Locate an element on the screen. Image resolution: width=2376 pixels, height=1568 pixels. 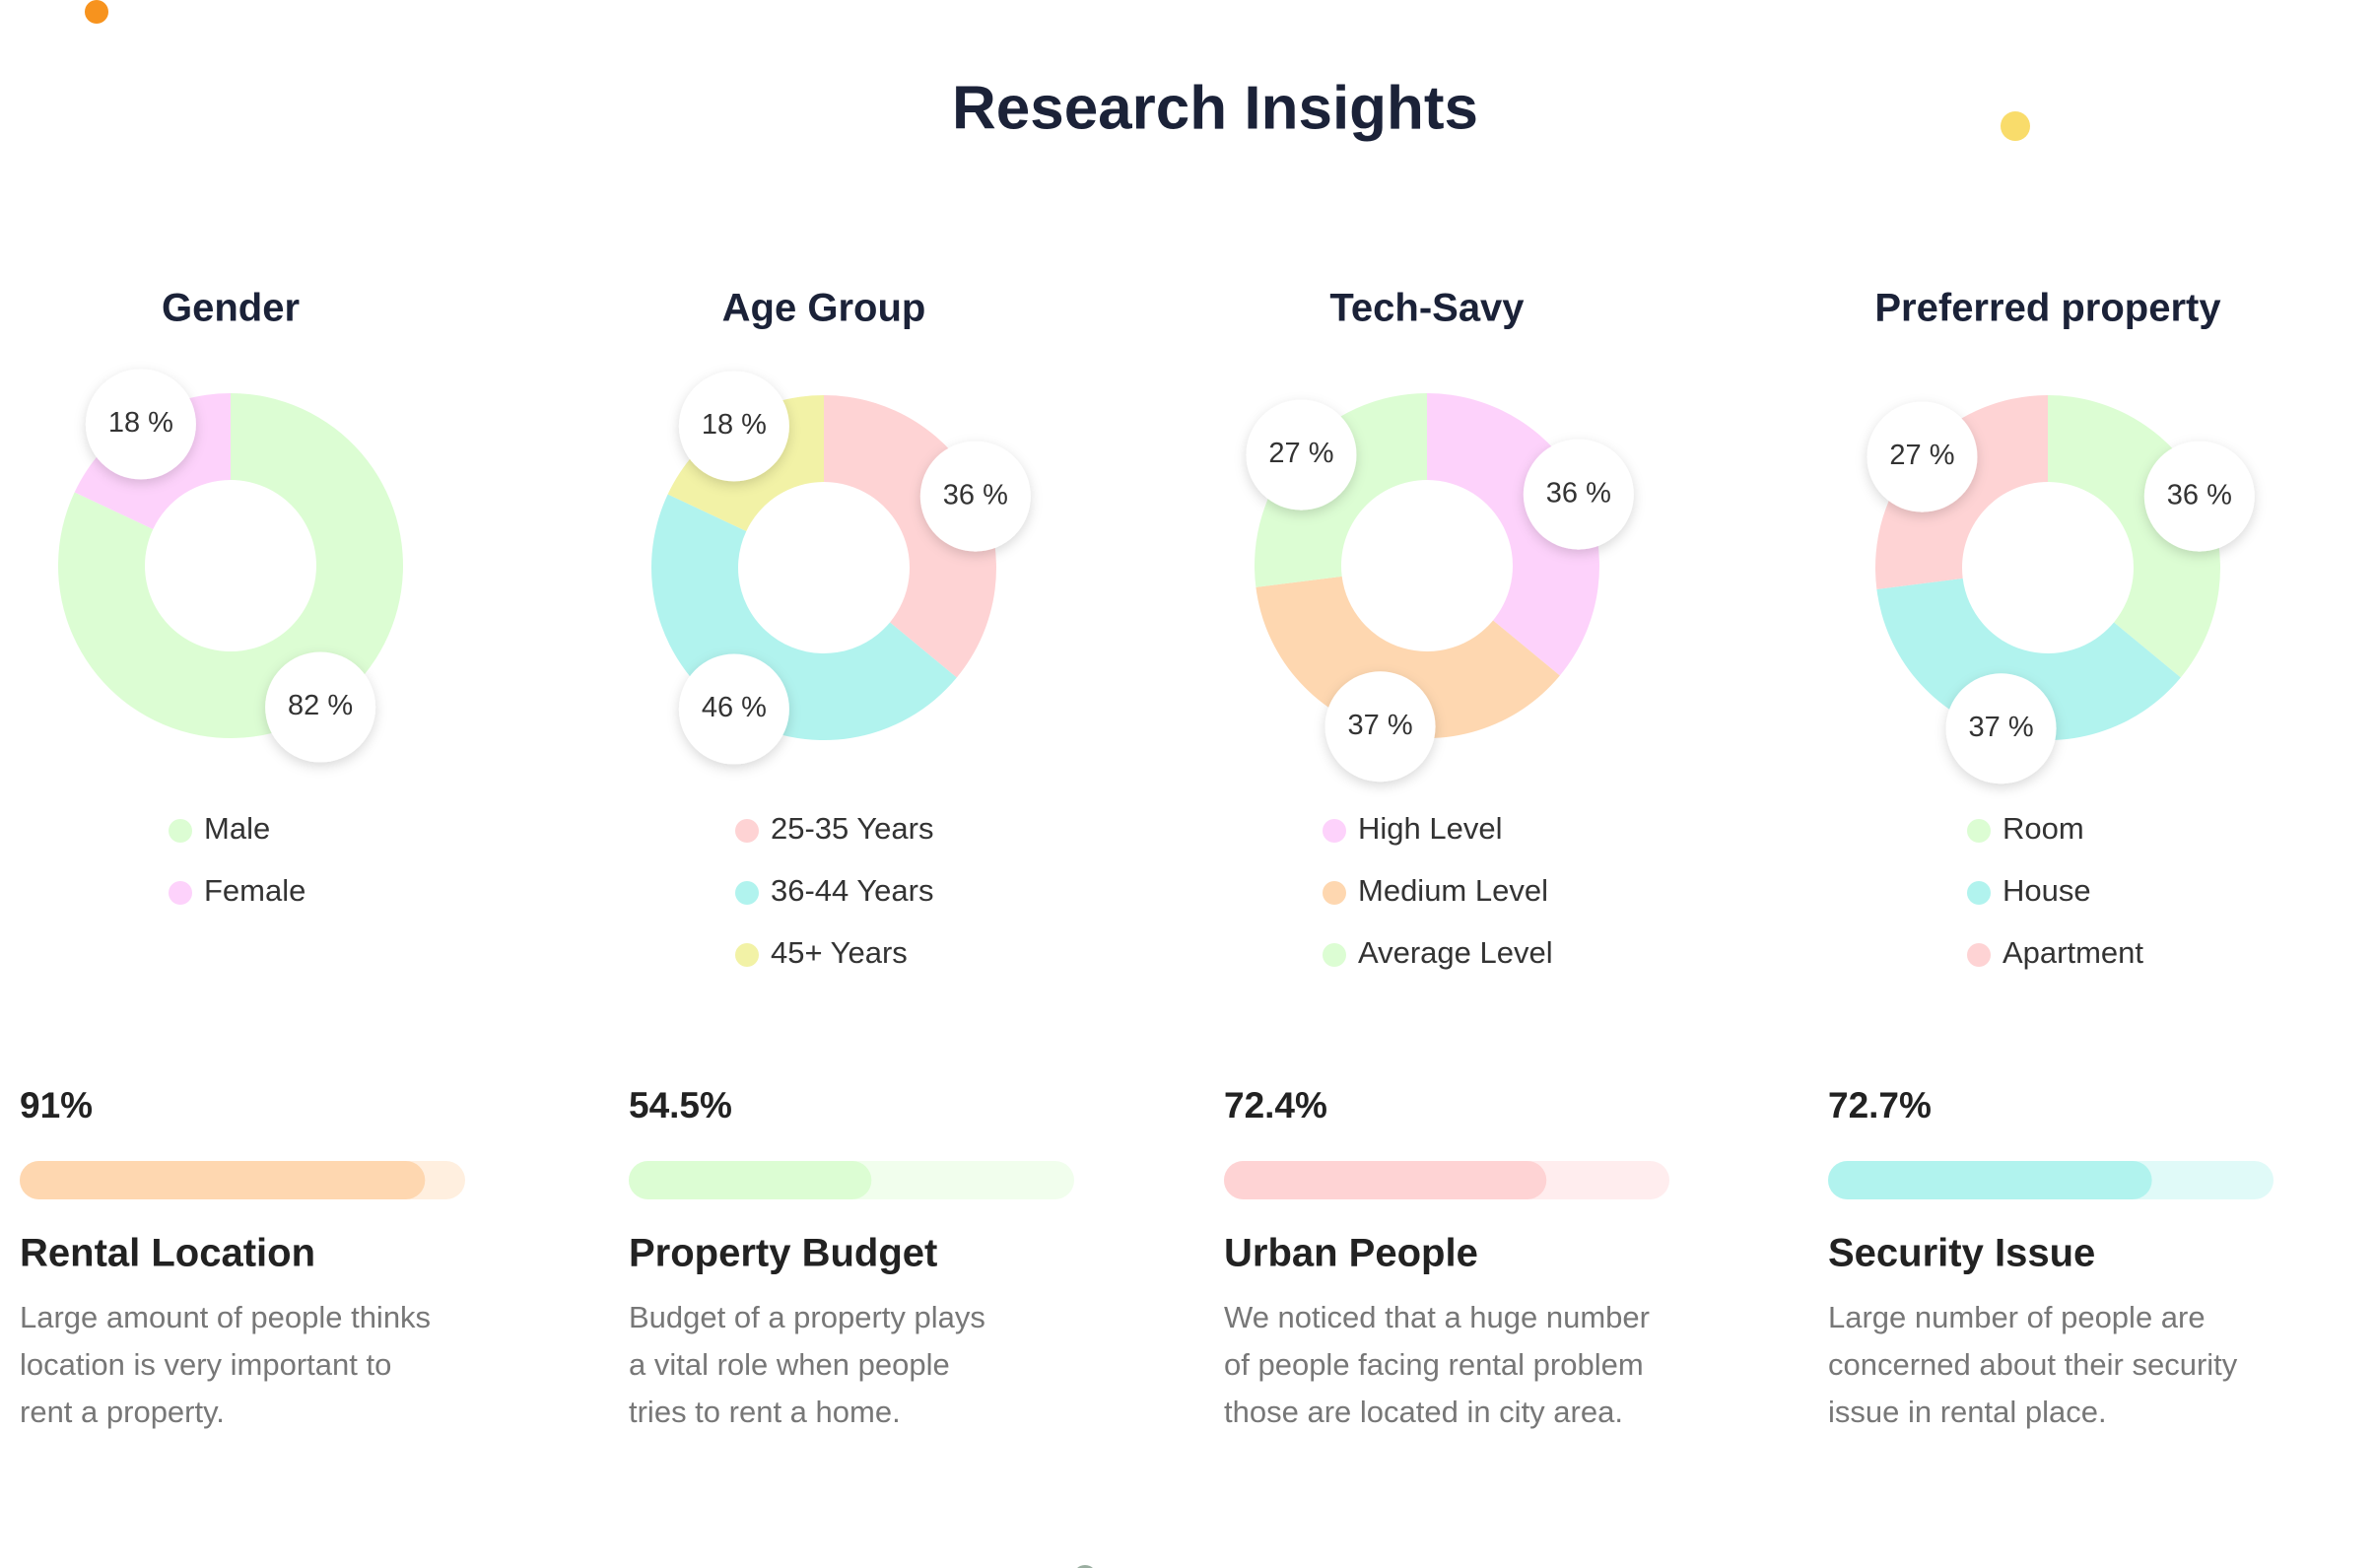
stat-text: Large number of people are is located at coordinates (2017, 1317).